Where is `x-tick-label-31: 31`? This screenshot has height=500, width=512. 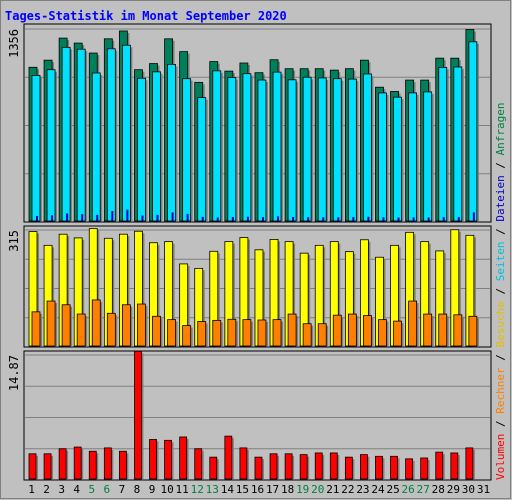 x-tick-label-31: 31 is located at coordinates (483, 489).